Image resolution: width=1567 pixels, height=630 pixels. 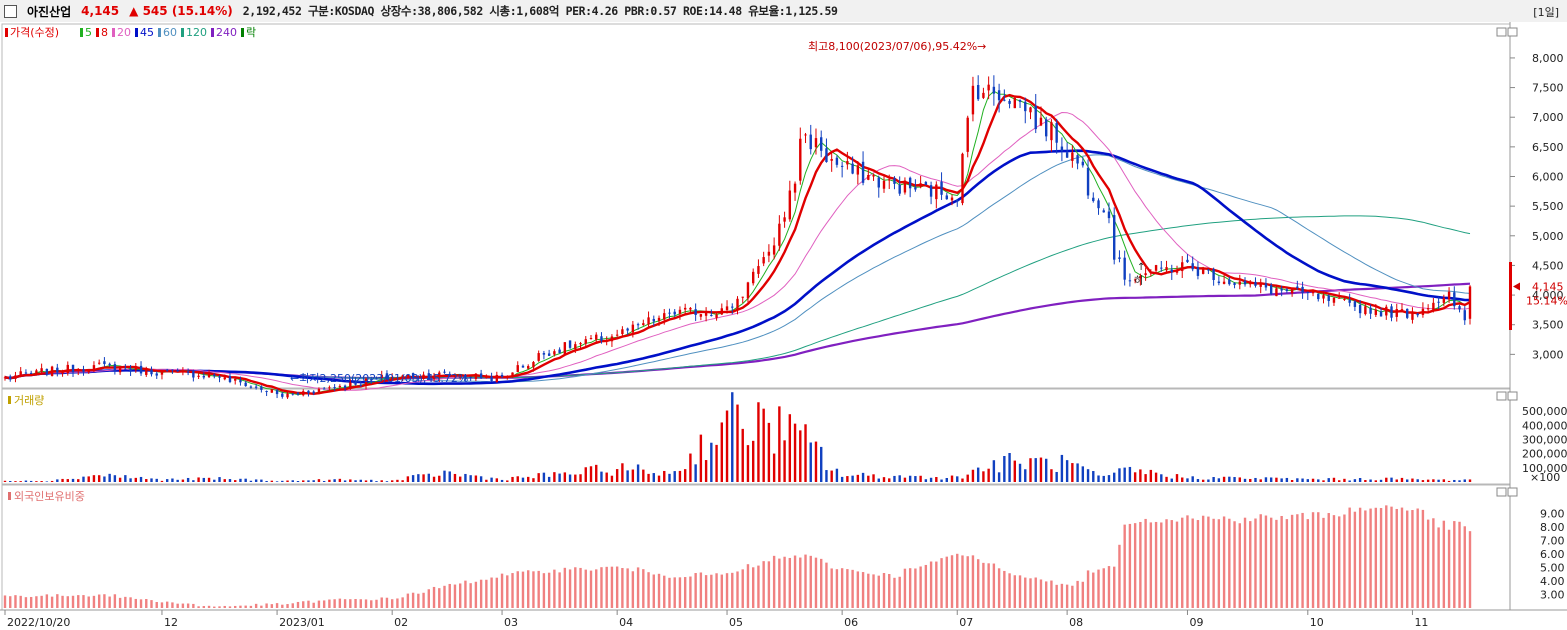 What do you see at coordinates (401, 622) in the screenshot?
I see `time-tick-label: 02` at bounding box center [401, 622].